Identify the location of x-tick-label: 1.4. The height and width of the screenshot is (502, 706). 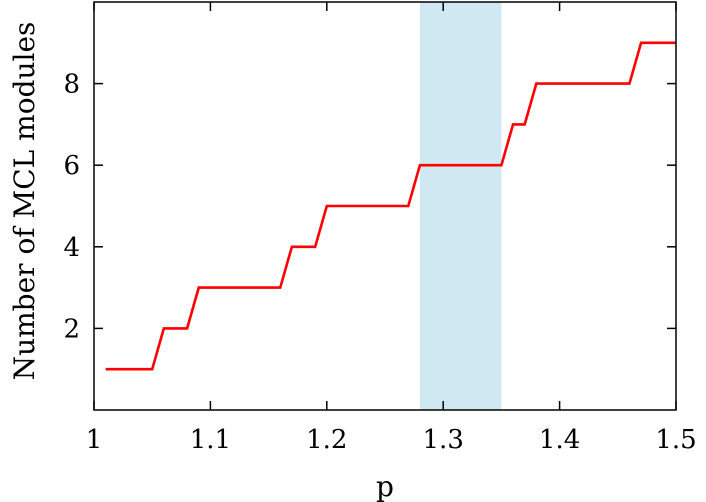
(559, 440).